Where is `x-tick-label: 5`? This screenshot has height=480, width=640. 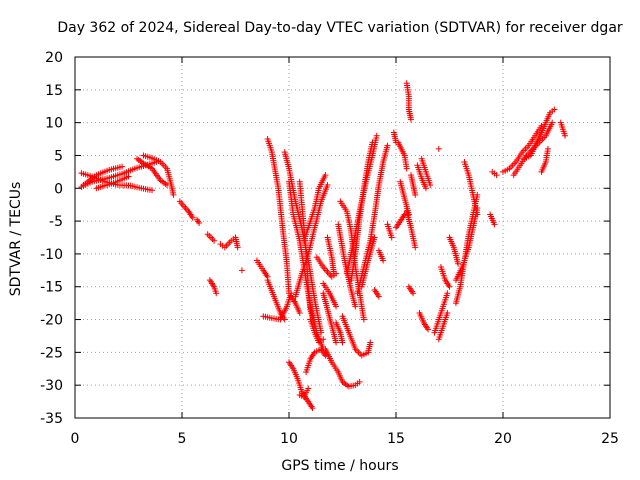
x-tick-label: 5 is located at coordinates (182, 439).